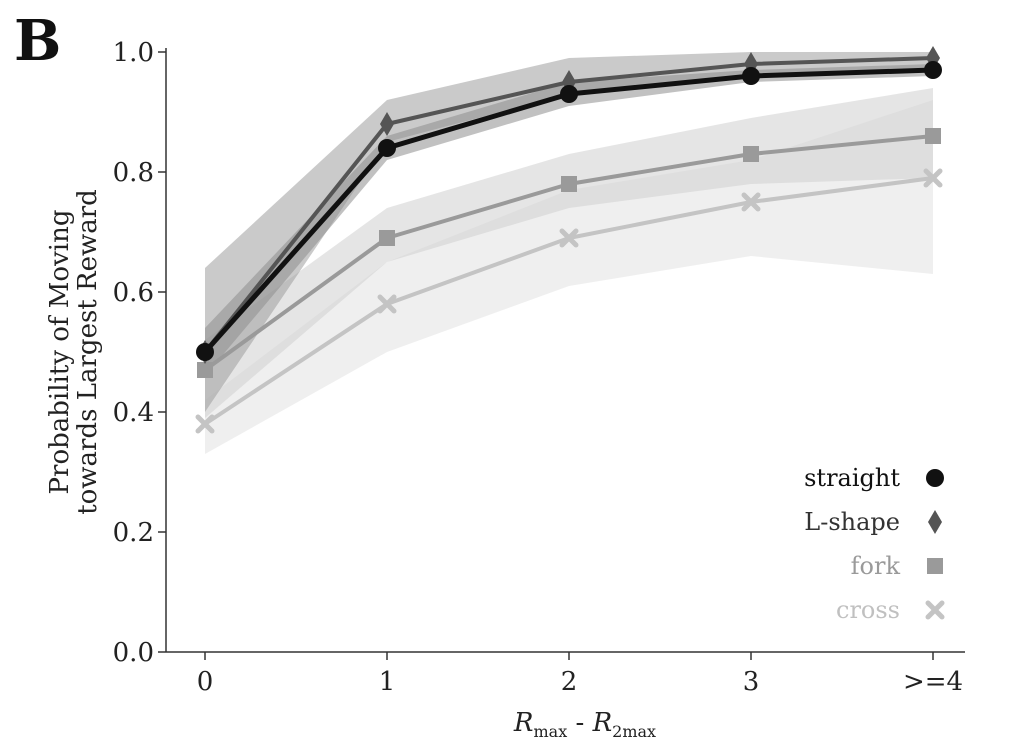 Image resolution: width=1023 pixels, height=740 pixels. What do you see at coordinates (935, 566) in the screenshot?
I see `legend-marker-fork` at bounding box center [935, 566].